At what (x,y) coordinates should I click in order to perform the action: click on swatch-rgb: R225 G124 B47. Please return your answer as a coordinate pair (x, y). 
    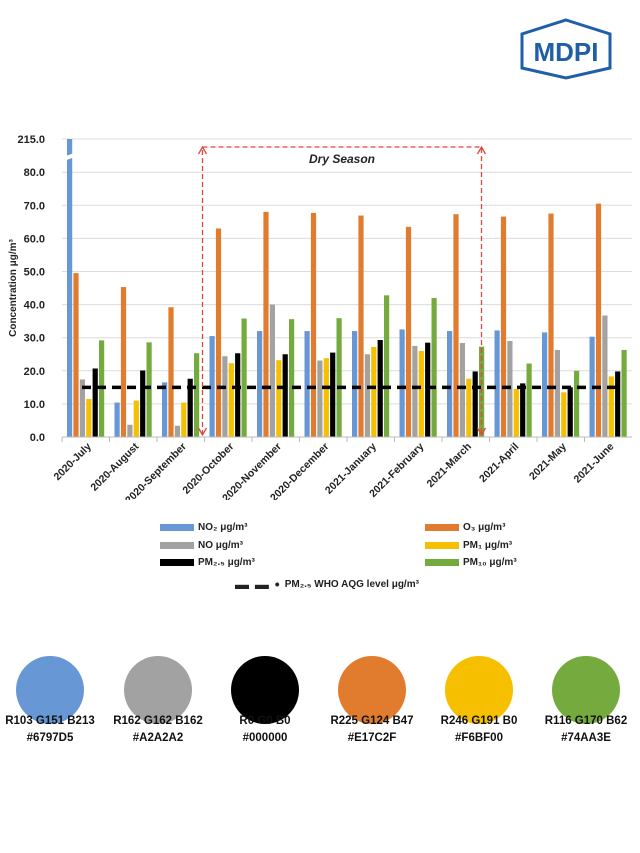
    Looking at the image, I should click on (372, 721).